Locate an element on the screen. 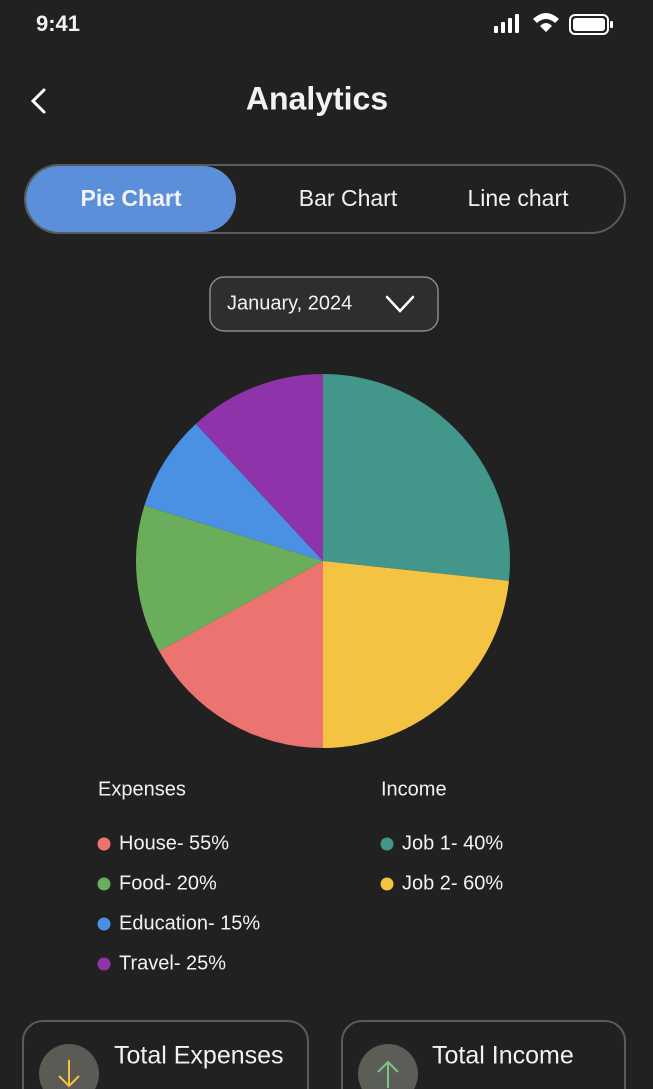 The width and height of the screenshot is (653, 1089). card-title: Total Expenses is located at coordinates (199, 1056).